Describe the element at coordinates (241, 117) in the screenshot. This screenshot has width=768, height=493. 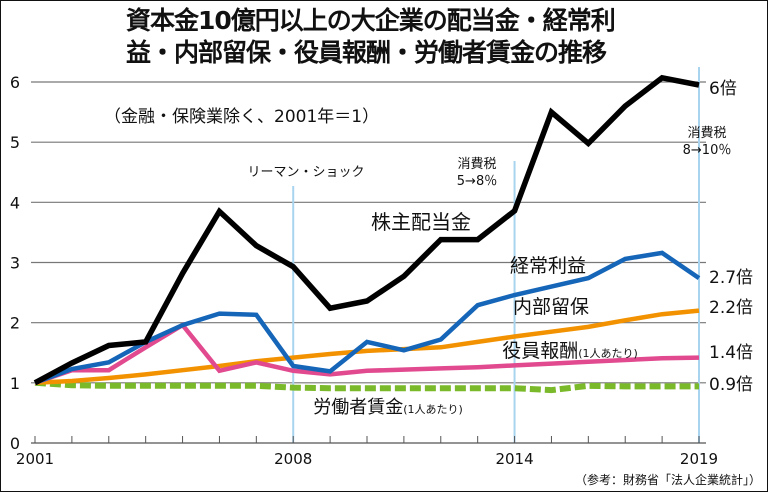
I see `chart-subtitle: （金融・保険業除く、2001年＝1）` at that location.